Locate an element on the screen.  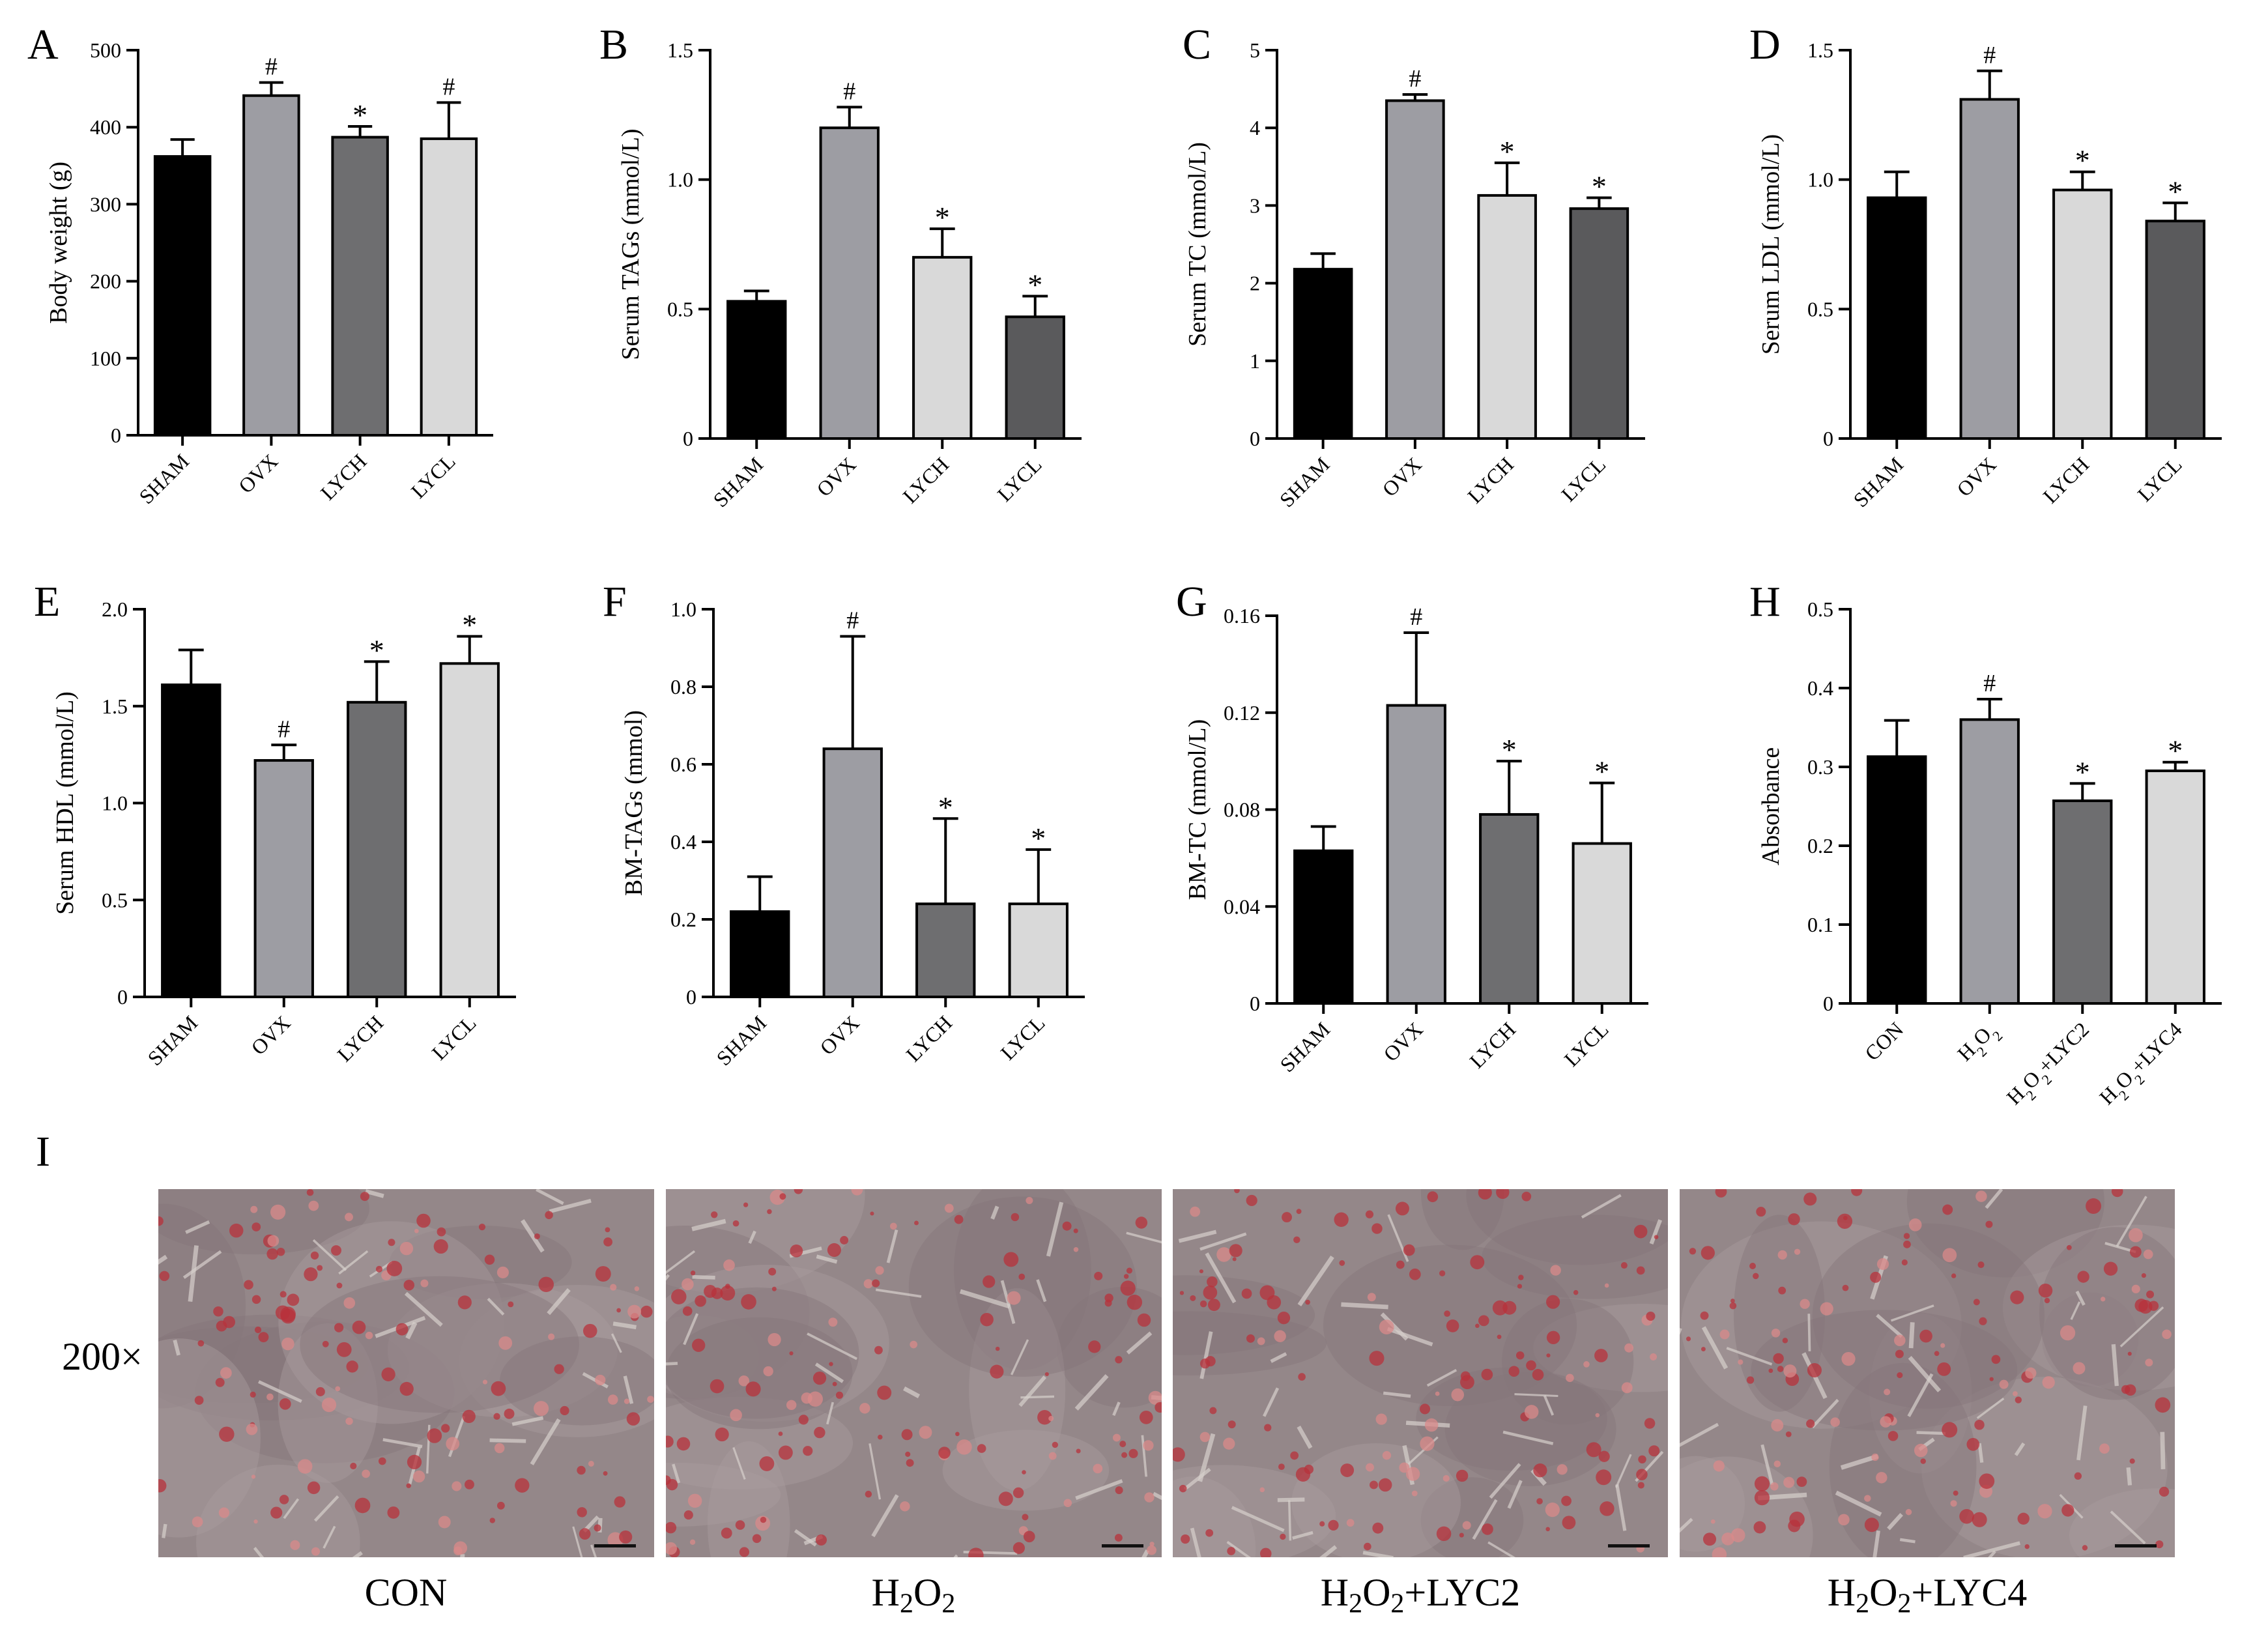
panel-letter: C is located at coordinates (1197, 44).